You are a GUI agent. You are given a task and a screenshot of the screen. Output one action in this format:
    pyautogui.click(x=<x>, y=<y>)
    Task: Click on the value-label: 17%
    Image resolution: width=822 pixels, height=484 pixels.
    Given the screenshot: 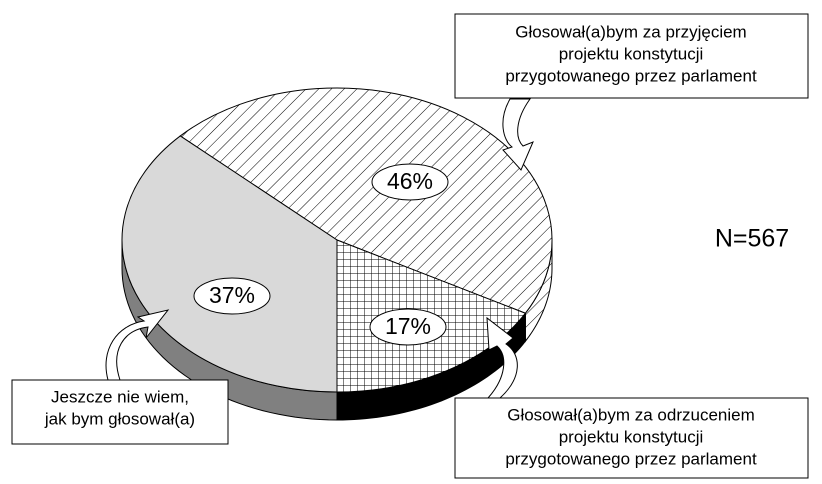 What is the action you would take?
    pyautogui.click(x=408, y=326)
    